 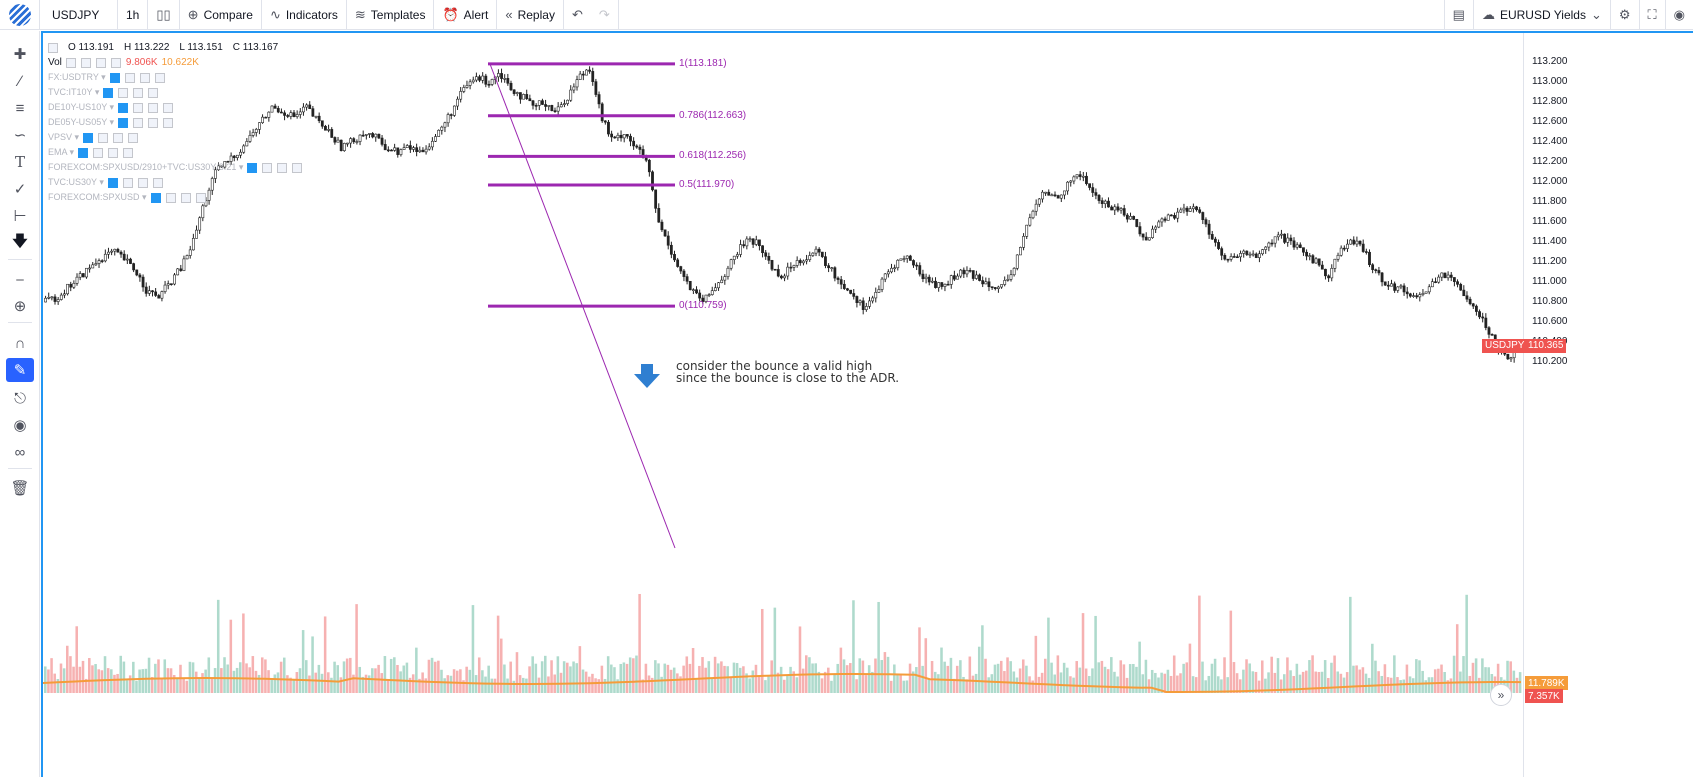 I want to click on alert-button: ⏰ Alert, so click(x=466, y=15).